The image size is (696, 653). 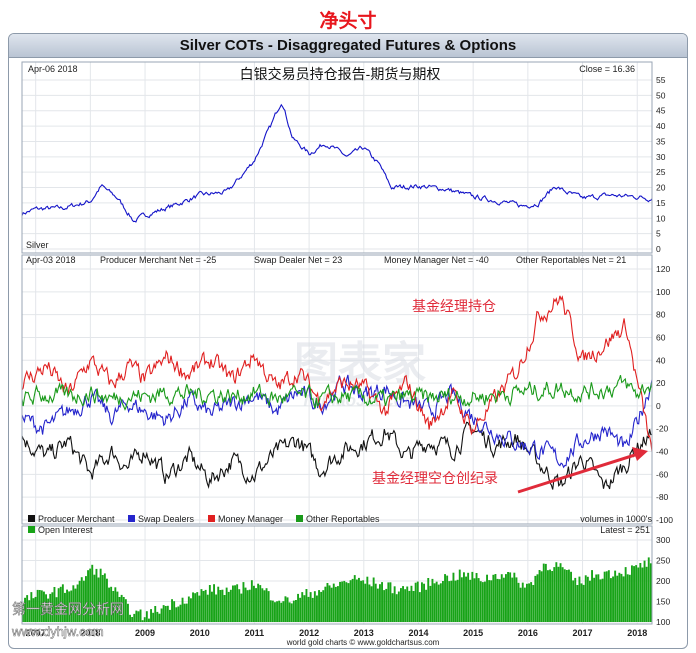 I want to click on y-tick-label: 30, so click(x=661, y=157).